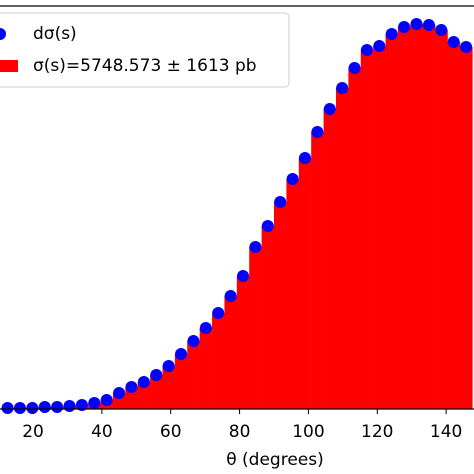 The image size is (474, 474). I want to click on legend-marker, so click(3, 34).